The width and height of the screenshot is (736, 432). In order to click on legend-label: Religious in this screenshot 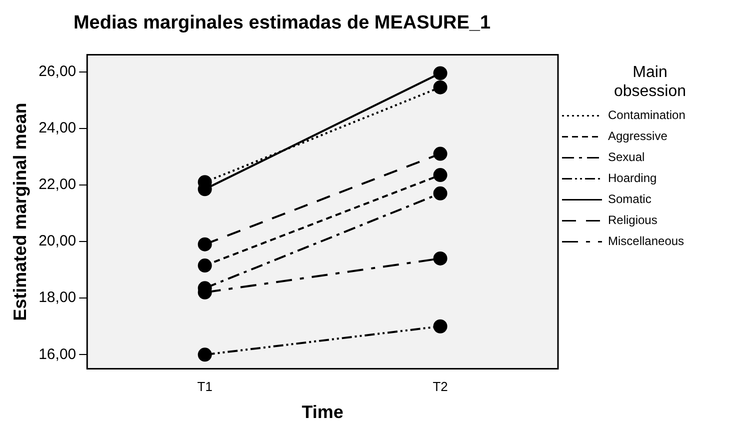, I will do `click(633, 220)`.